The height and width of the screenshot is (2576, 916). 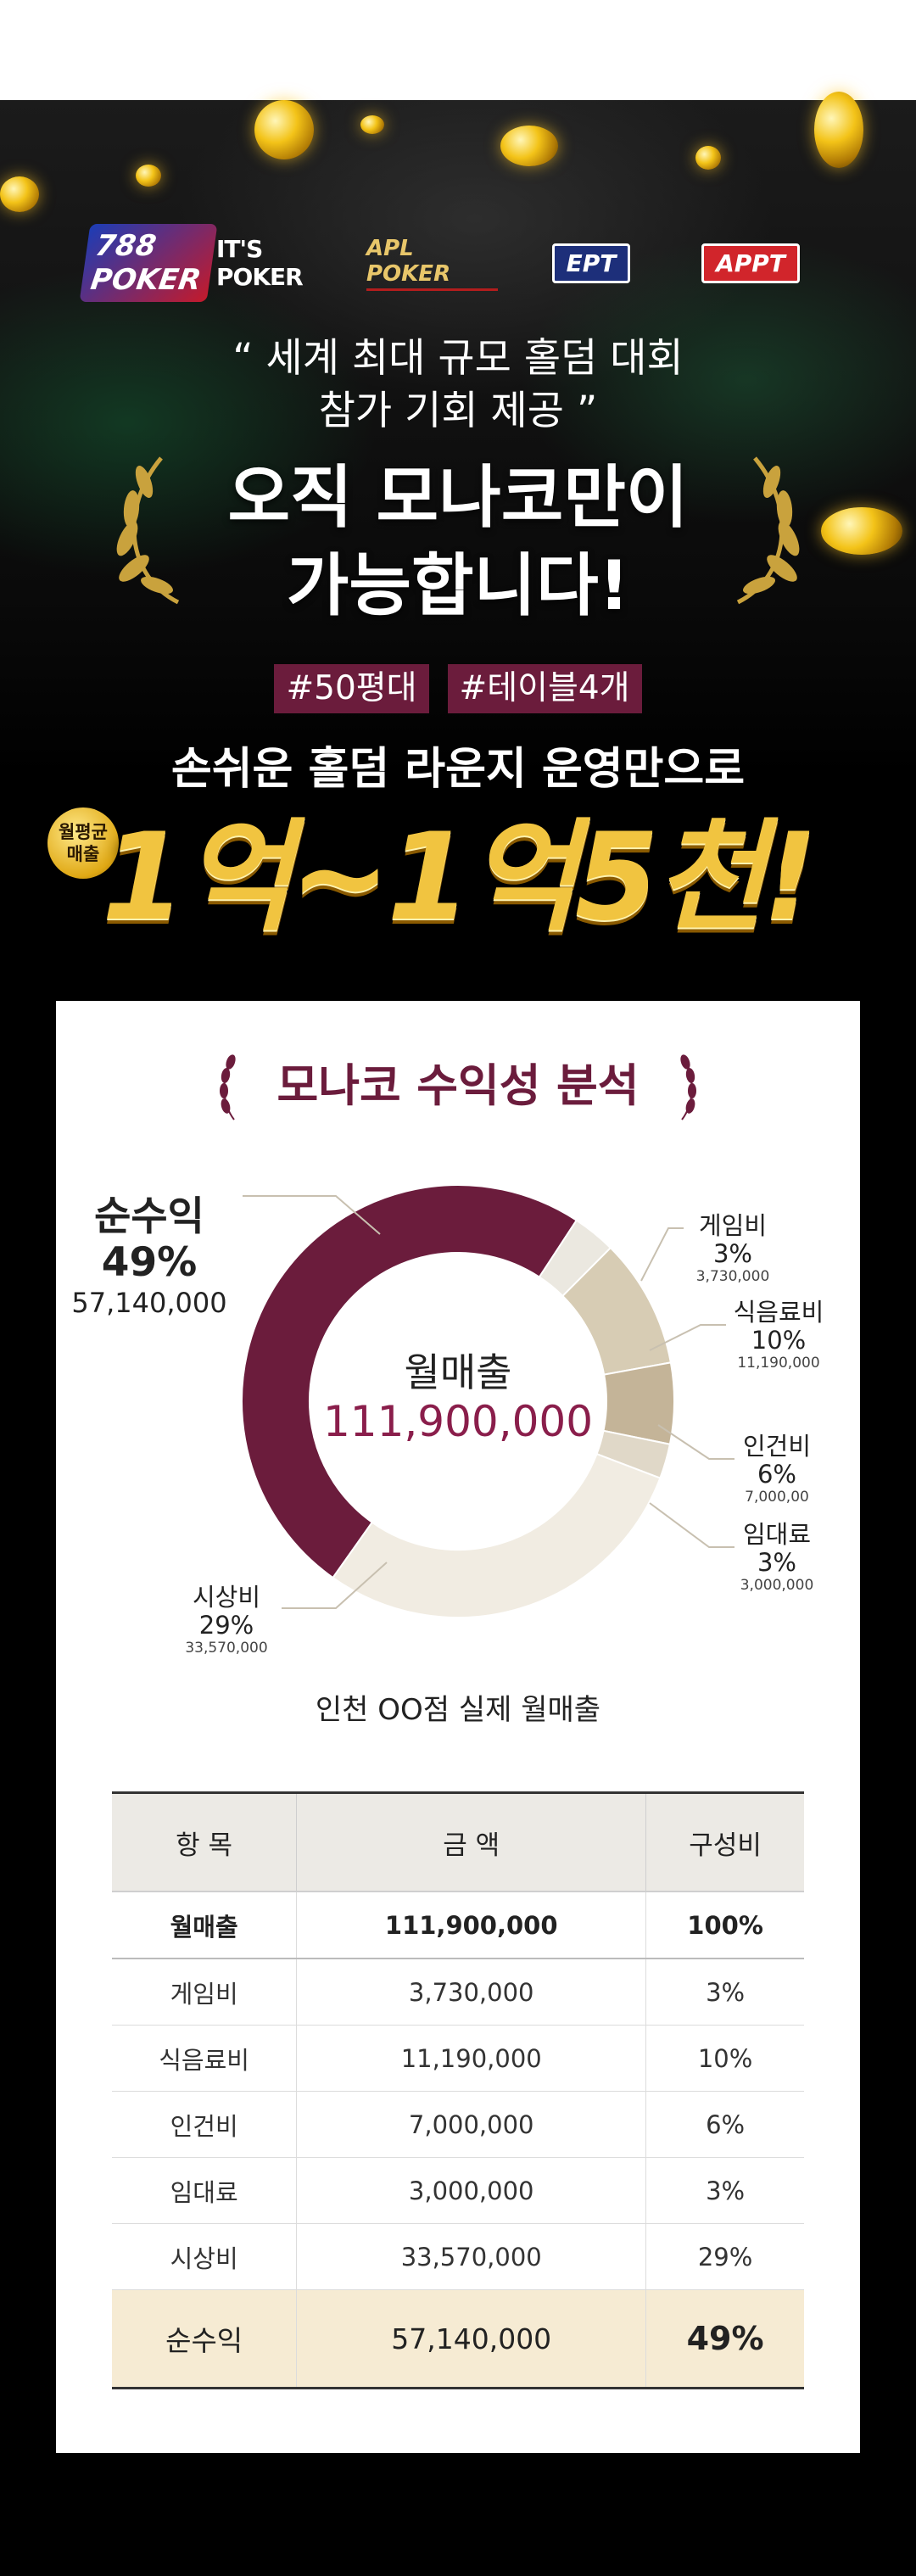 I want to click on logo-its-poker: IT'S POKER, so click(x=260, y=263).